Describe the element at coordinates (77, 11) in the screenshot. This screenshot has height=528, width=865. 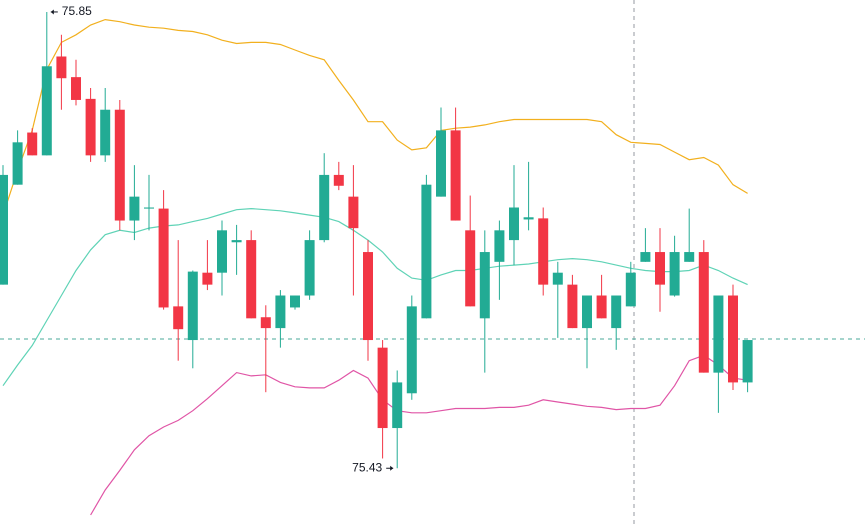
I see `annotation: 75.85` at that location.